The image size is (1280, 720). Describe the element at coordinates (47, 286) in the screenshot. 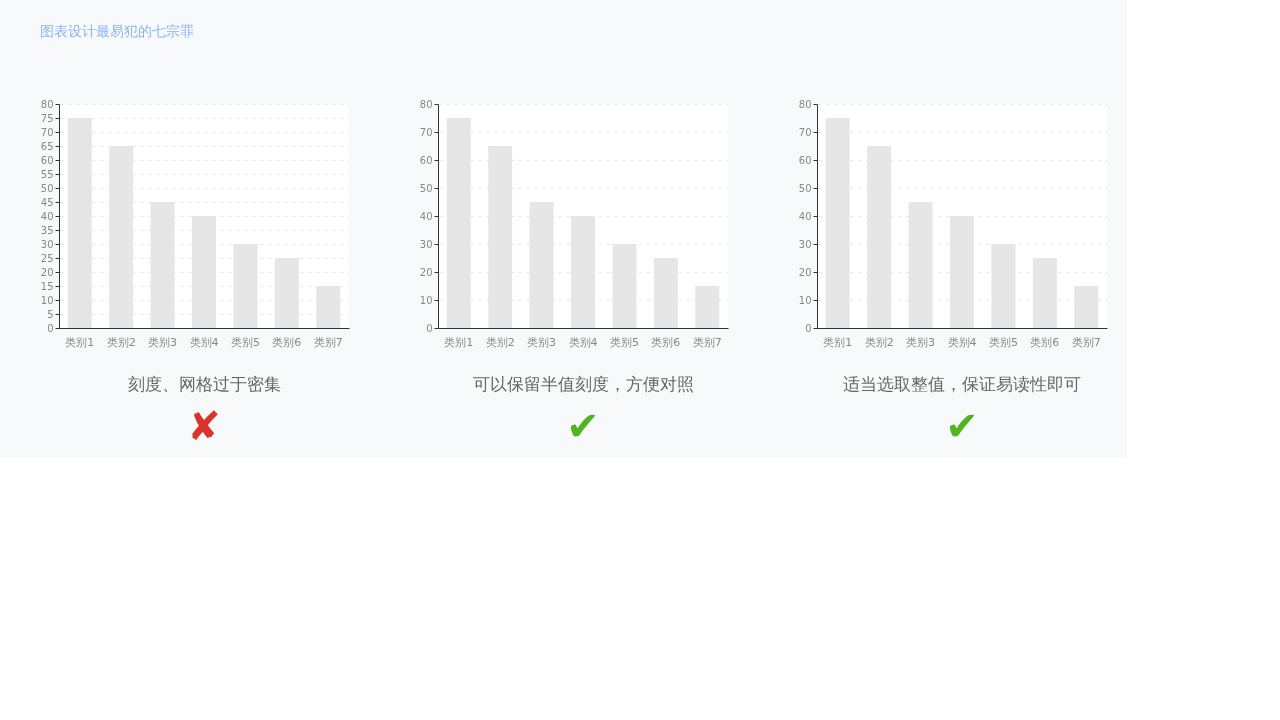

I see `y-tick-label: 15` at that location.